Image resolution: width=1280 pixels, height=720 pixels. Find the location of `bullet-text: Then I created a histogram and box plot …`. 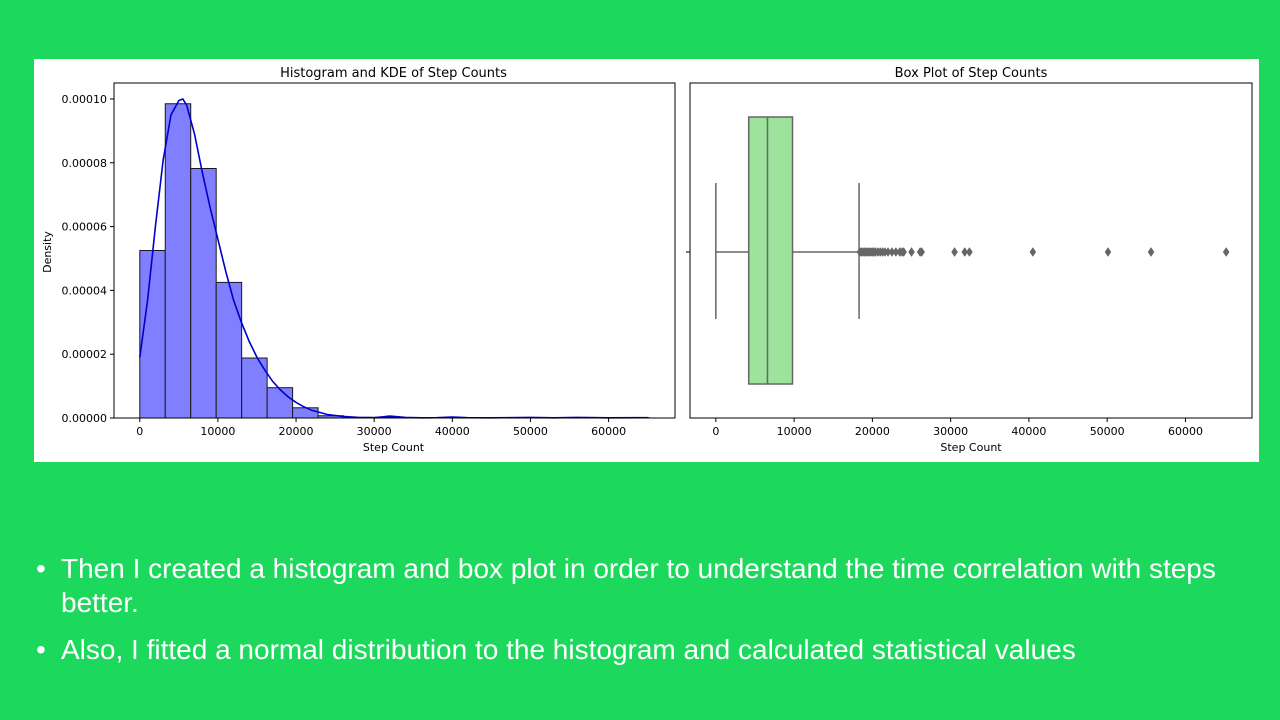

bullet-text: Then I created a histogram and box plot … is located at coordinates (638, 585).